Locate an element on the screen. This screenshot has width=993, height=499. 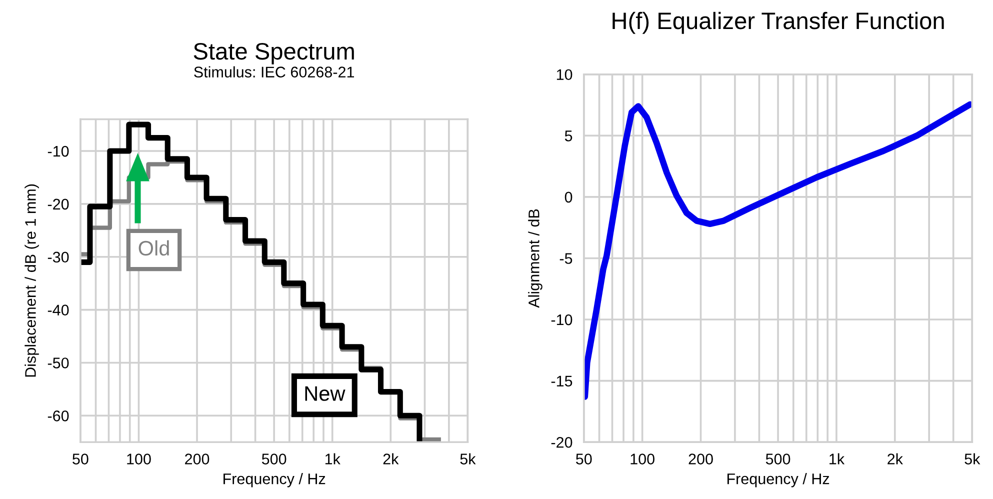
y-tick-label: 10 is located at coordinates (564, 74).